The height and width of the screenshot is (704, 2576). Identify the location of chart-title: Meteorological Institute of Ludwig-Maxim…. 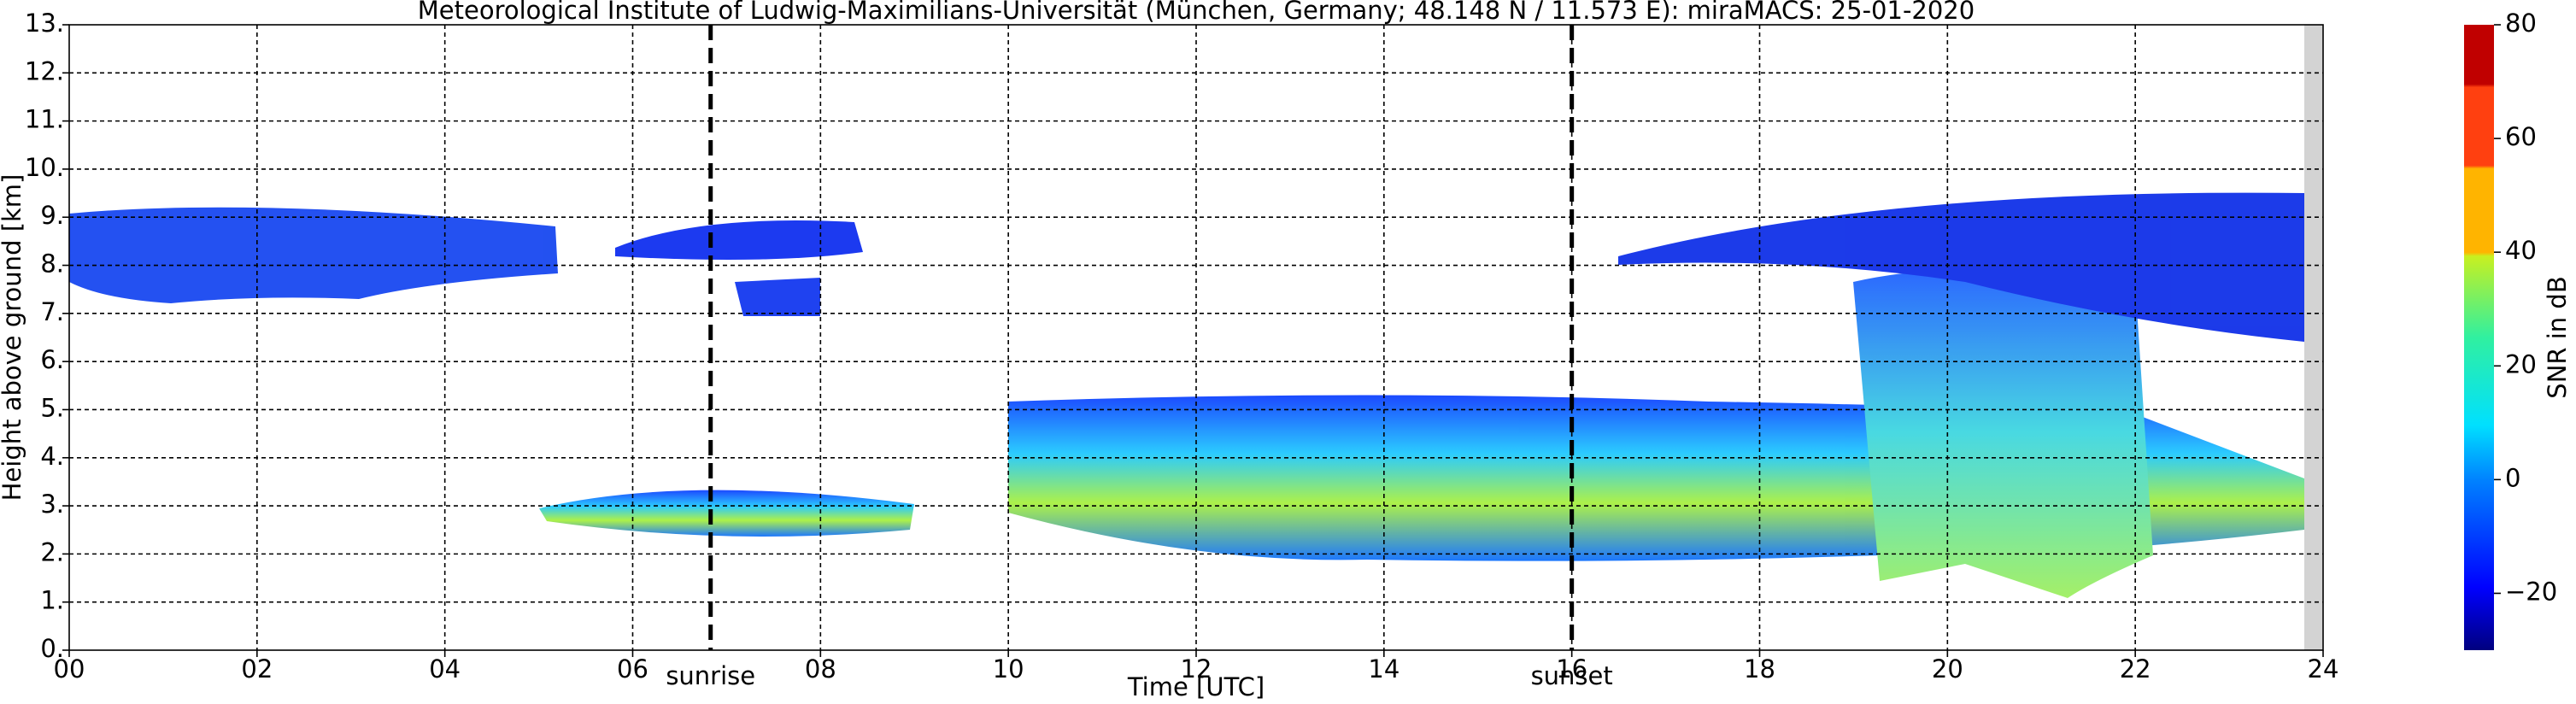
(1196, 12).